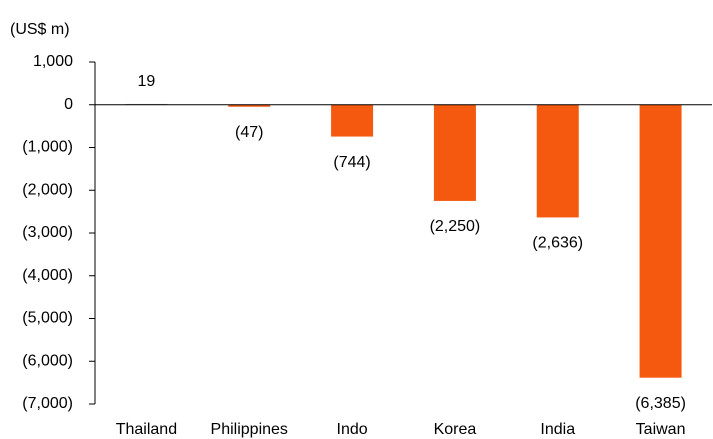 The width and height of the screenshot is (713, 439). I want to click on y-tick-label: (2,000), so click(47, 189).